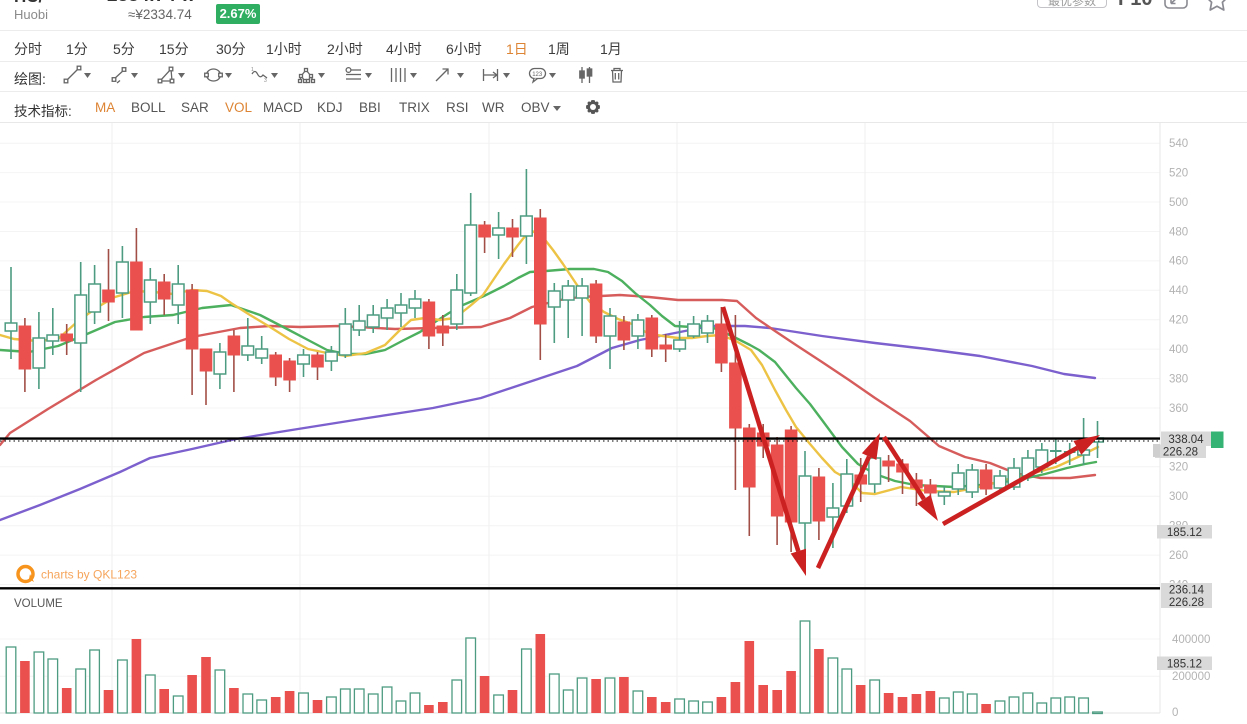  Describe the element at coordinates (252, 70) in the screenshot. I see `svg-text: 1` at that location.